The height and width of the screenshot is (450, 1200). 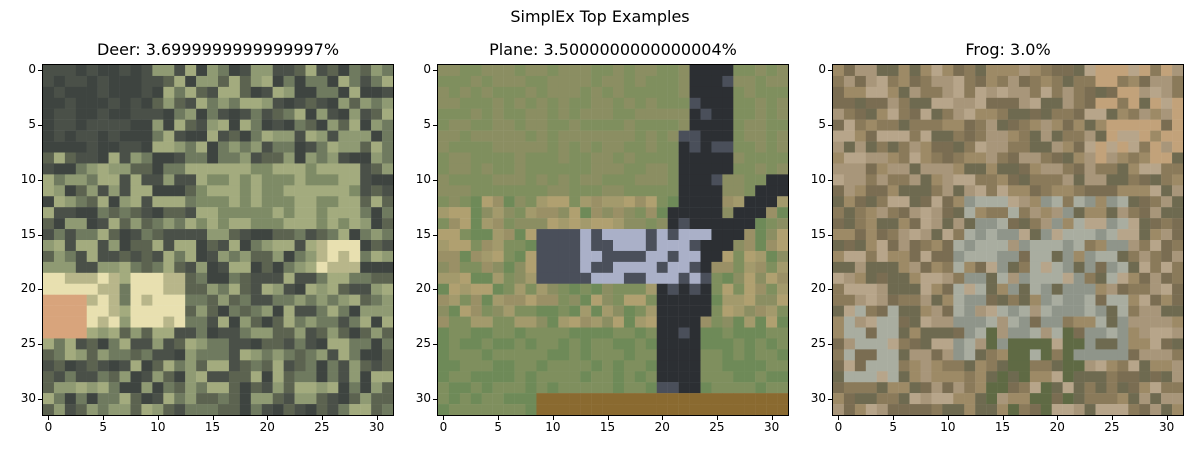 I want to click on panel-title: Frog: 3.0%, so click(x=1008, y=49).